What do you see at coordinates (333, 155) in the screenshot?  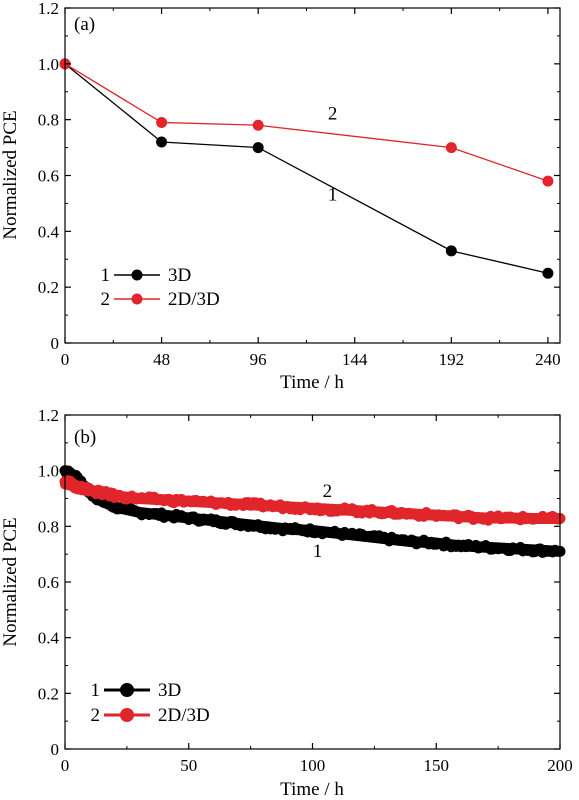 I see `annotations-a: 21` at bounding box center [333, 155].